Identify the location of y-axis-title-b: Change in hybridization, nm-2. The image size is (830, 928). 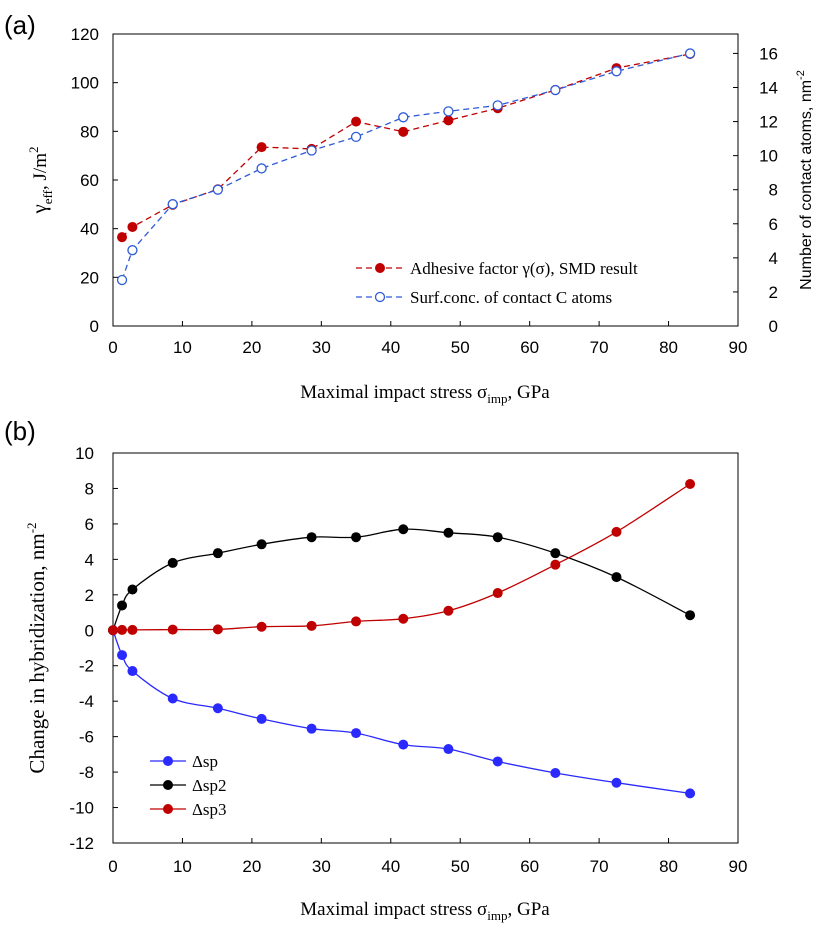
(36, 647).